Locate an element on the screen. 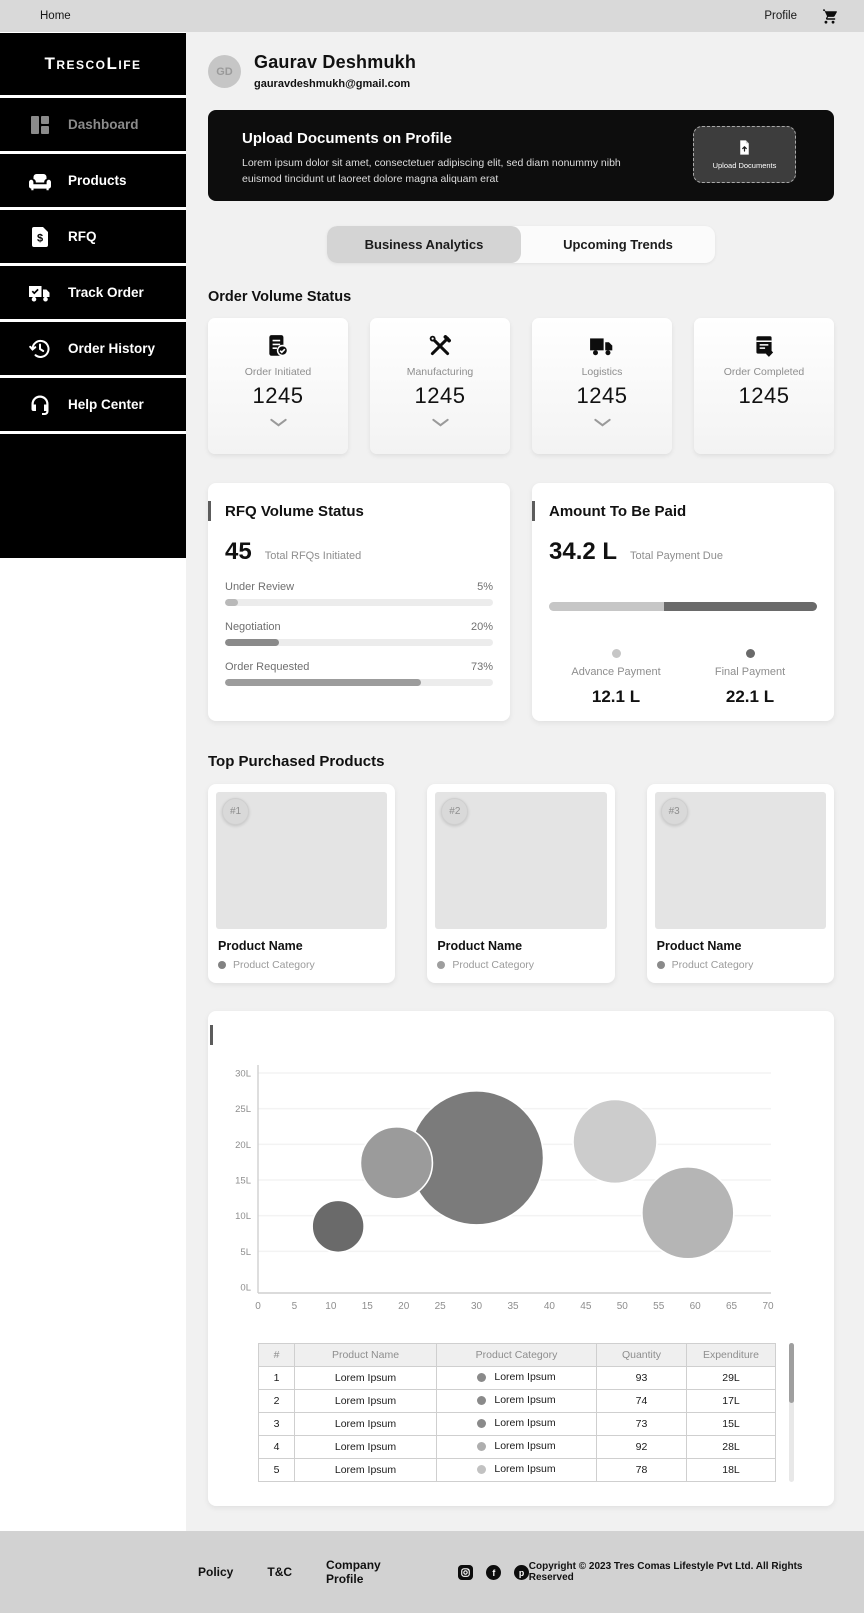  logistics-card: Logistics 1245 is located at coordinates (602, 386).